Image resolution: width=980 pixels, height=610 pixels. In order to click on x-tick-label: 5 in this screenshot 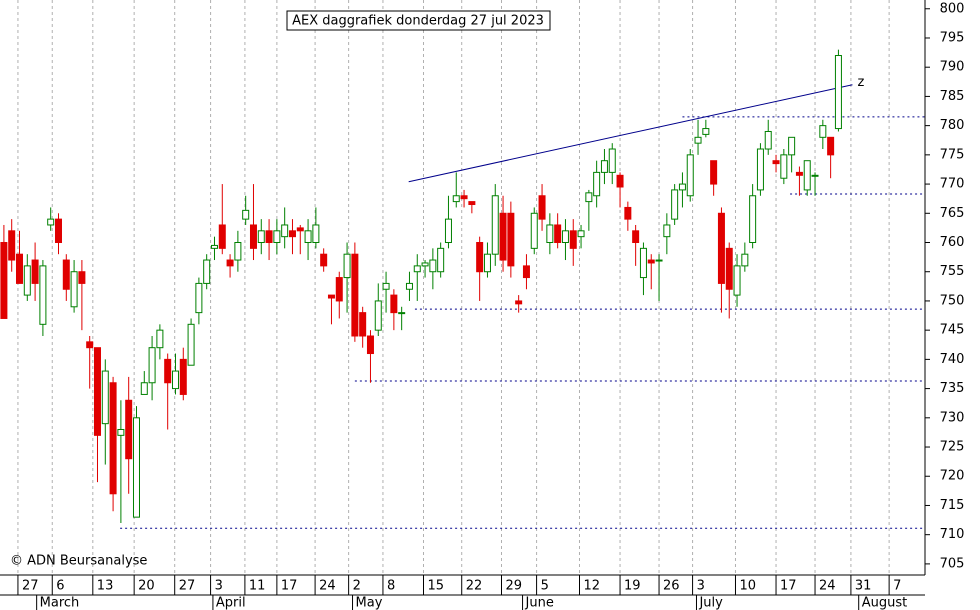, I will do `click(545, 586)`.